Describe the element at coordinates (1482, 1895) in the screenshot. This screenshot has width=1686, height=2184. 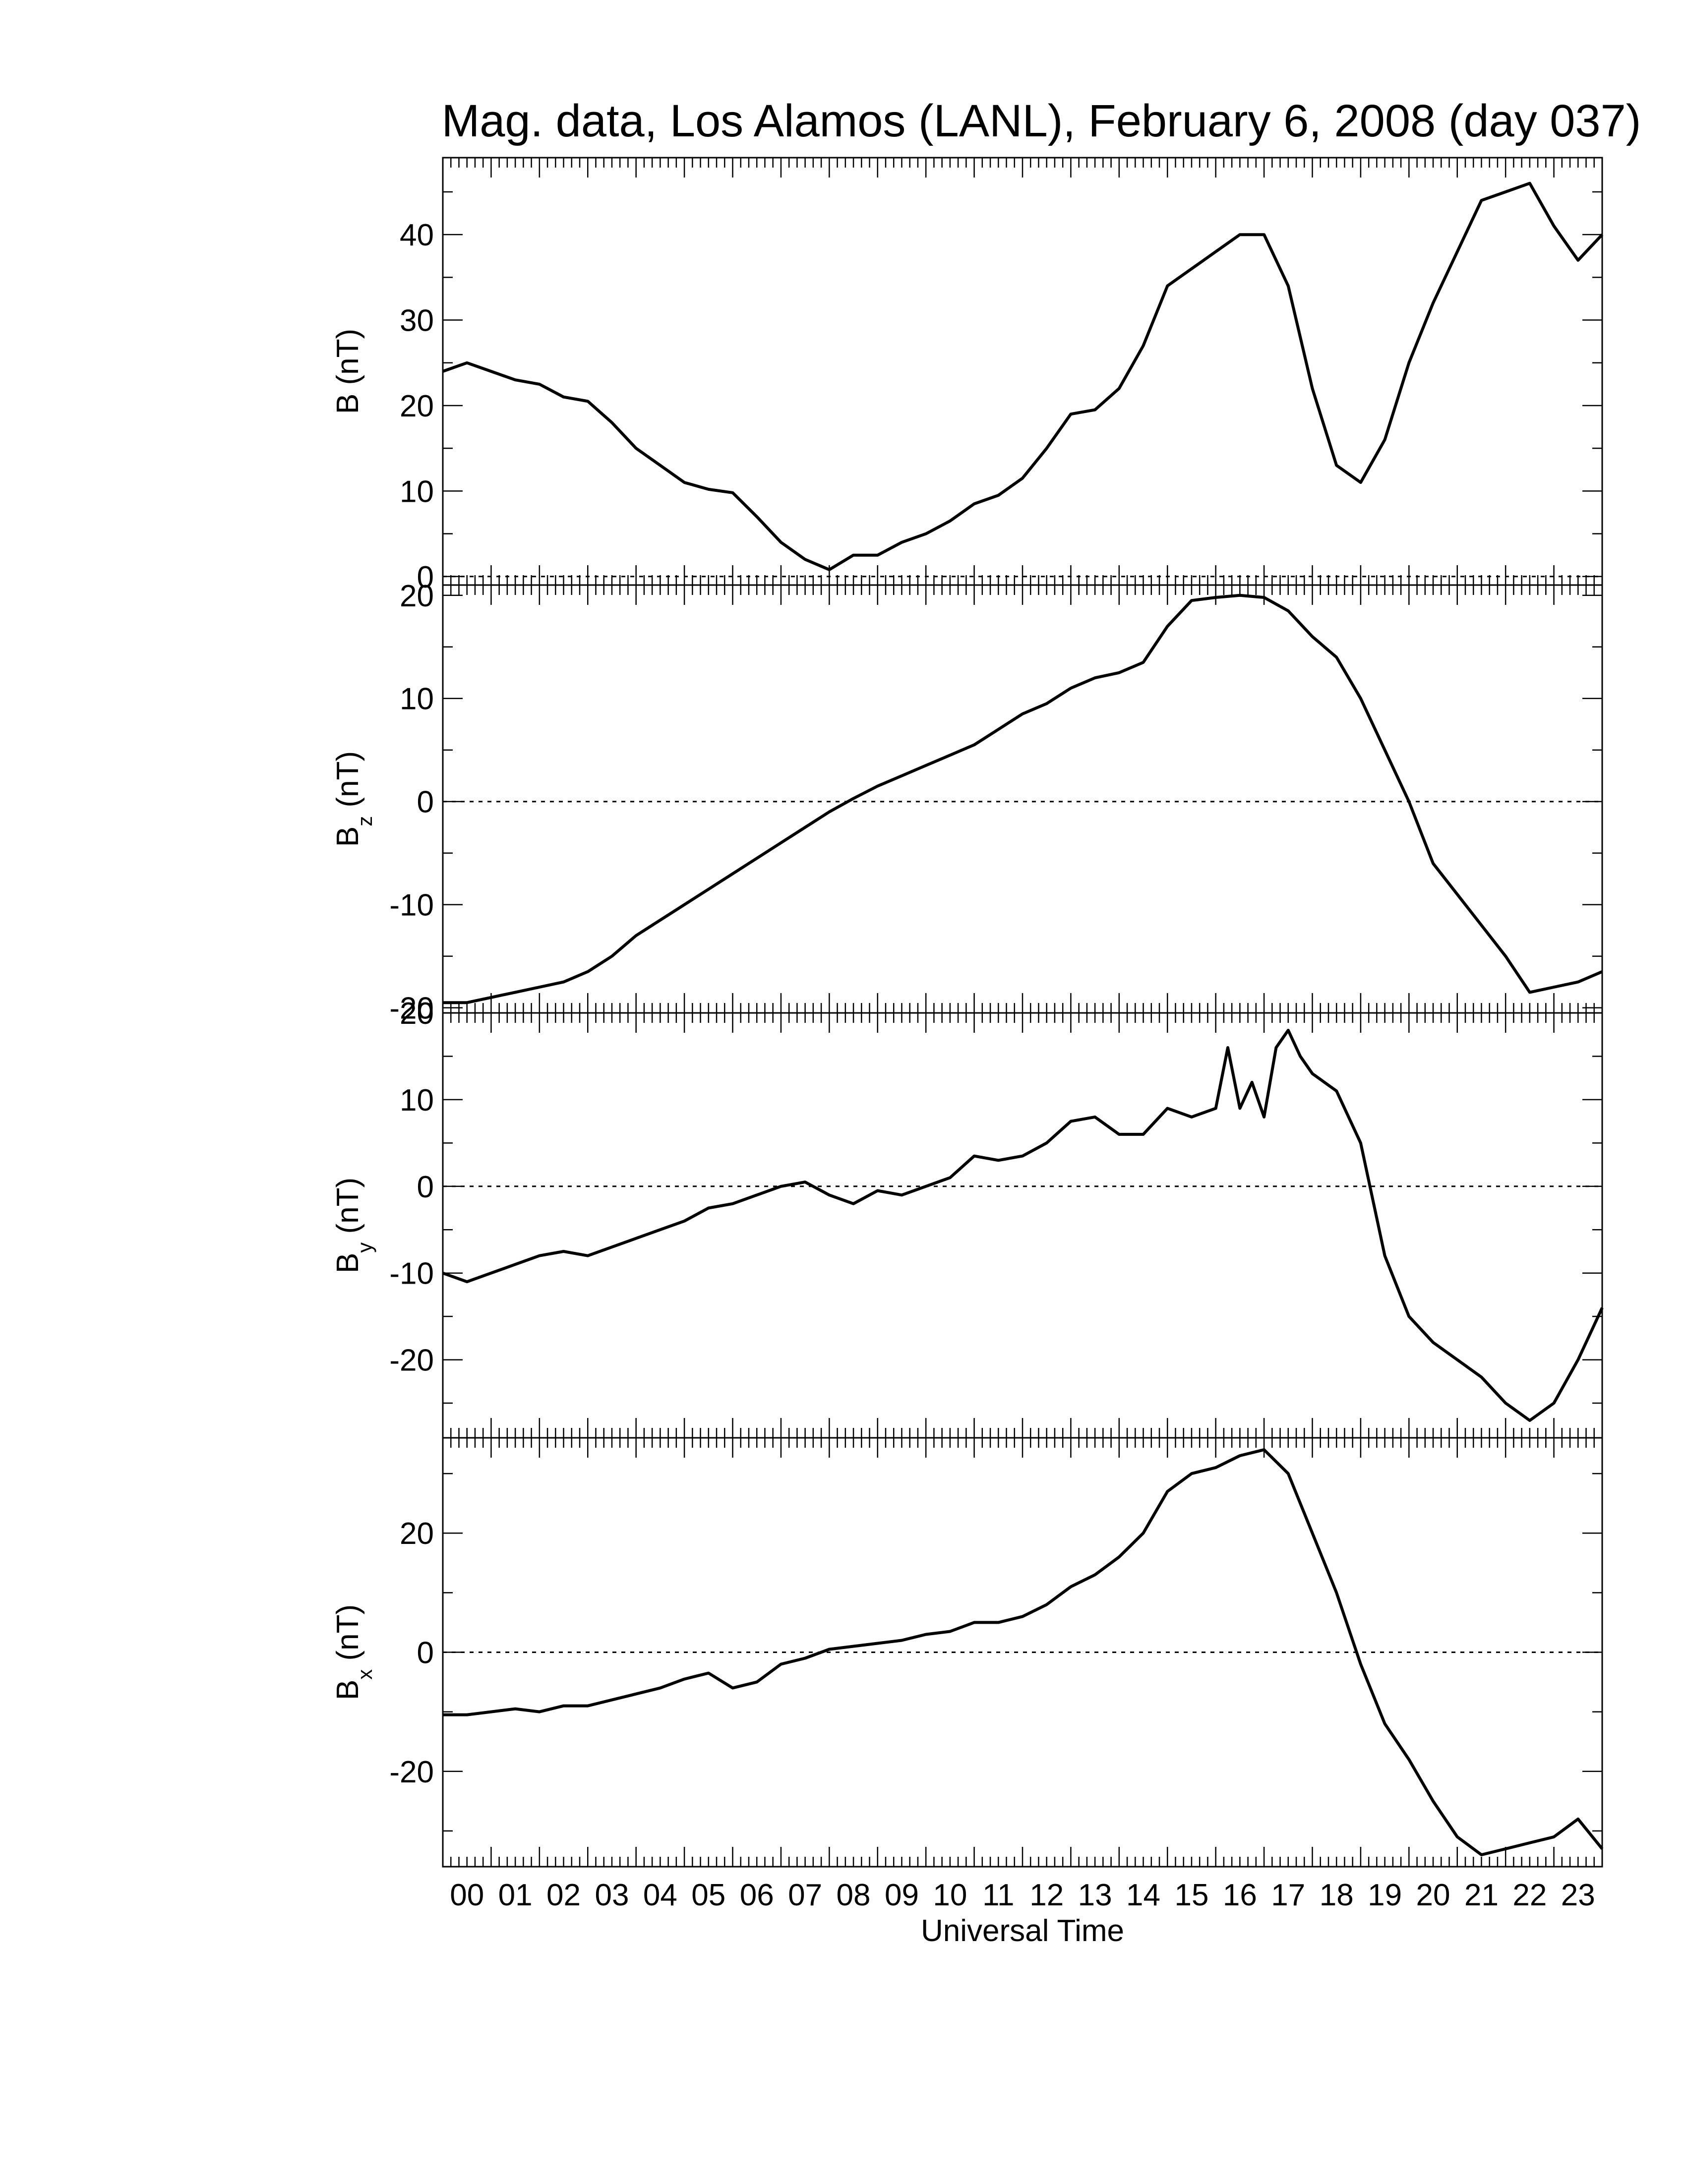
I see `x-tick-label: 21` at that location.